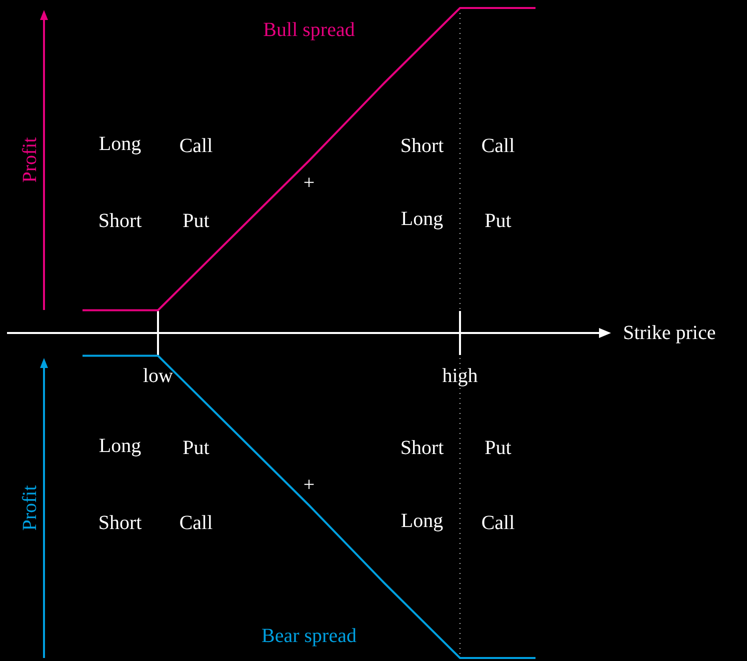  Describe the element at coordinates (669, 333) in the screenshot. I see `x-axis-title: Strike price` at that location.